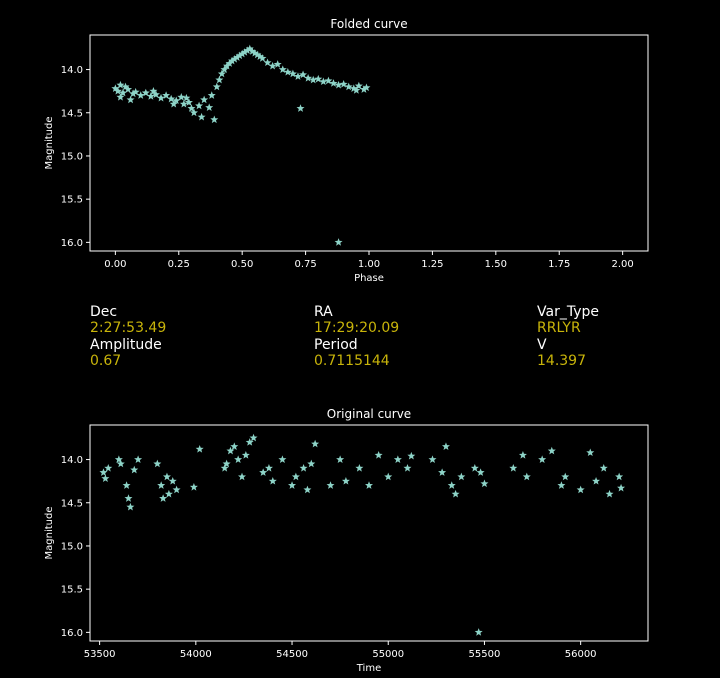 The height and width of the screenshot is (678, 720). I want to click on chart-title-folded: Folded curve, so click(368, 24).